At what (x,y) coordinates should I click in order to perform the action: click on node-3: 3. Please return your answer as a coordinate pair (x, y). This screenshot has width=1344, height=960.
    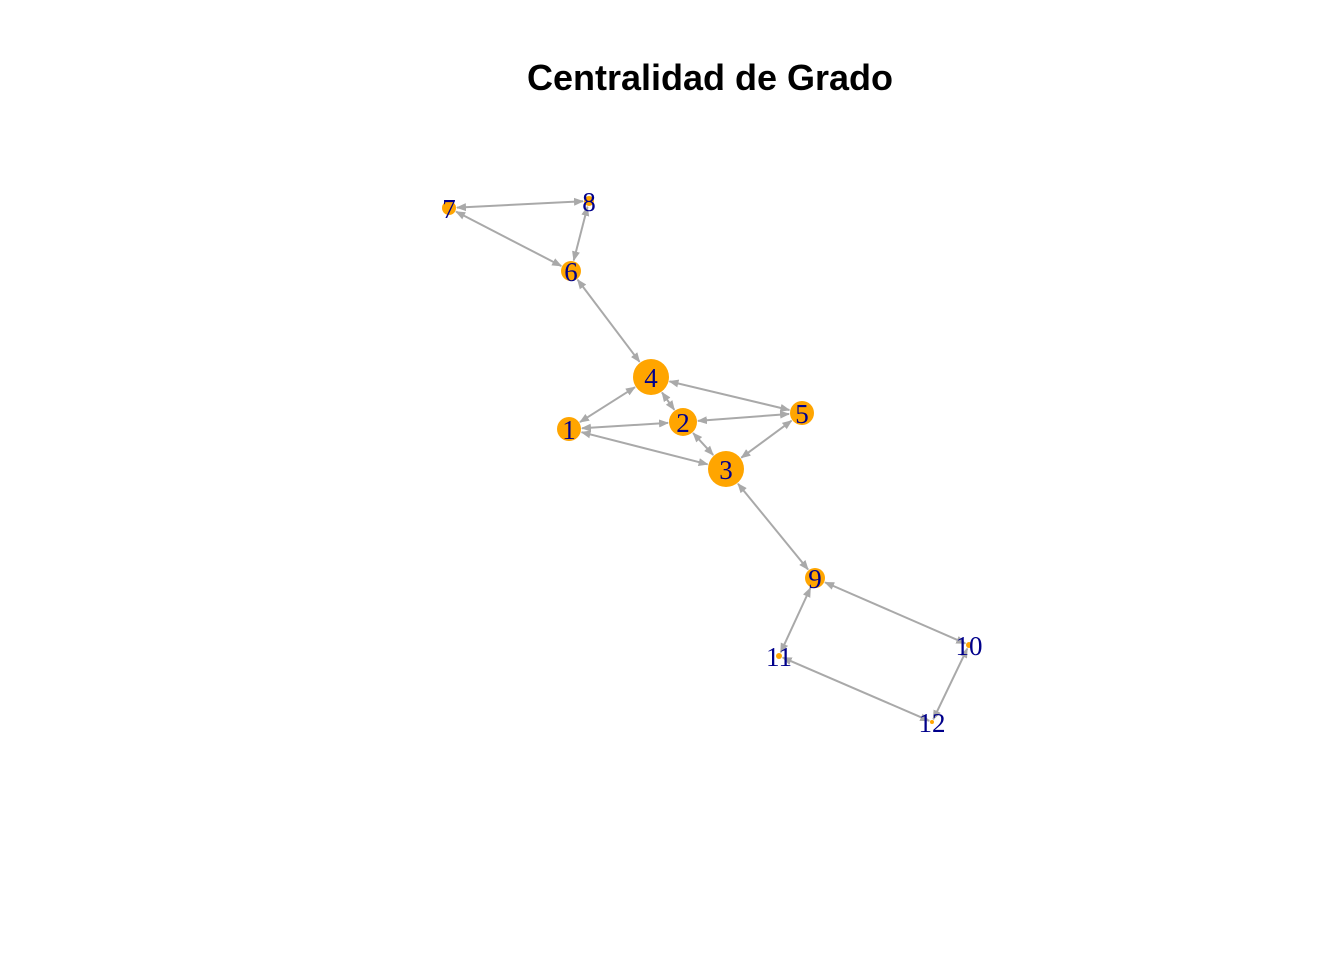
    Looking at the image, I should click on (726, 469).